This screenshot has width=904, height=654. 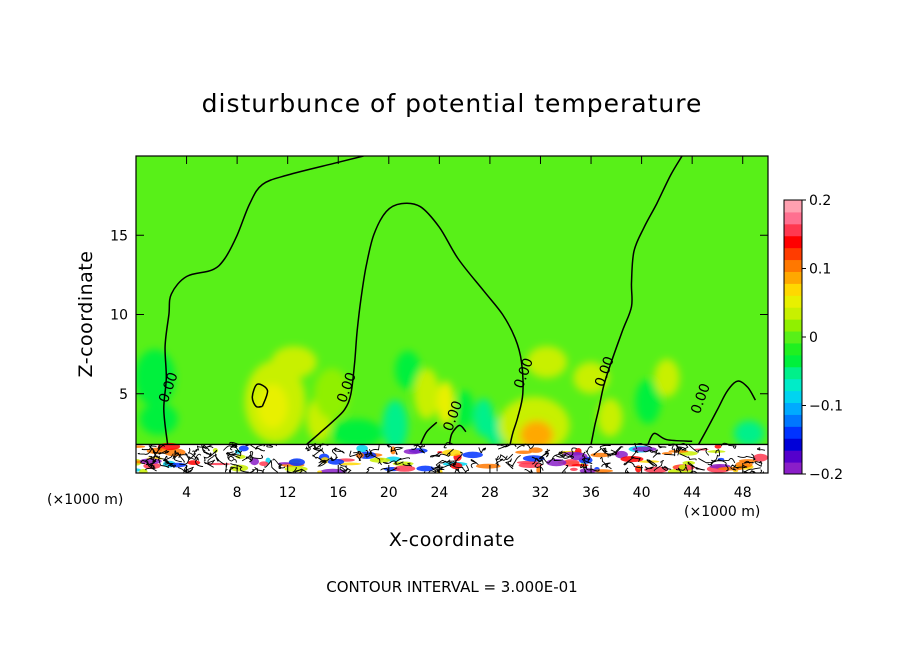 What do you see at coordinates (722, 512) in the screenshot?
I see `x-unit-right: (×1000 m)` at bounding box center [722, 512].